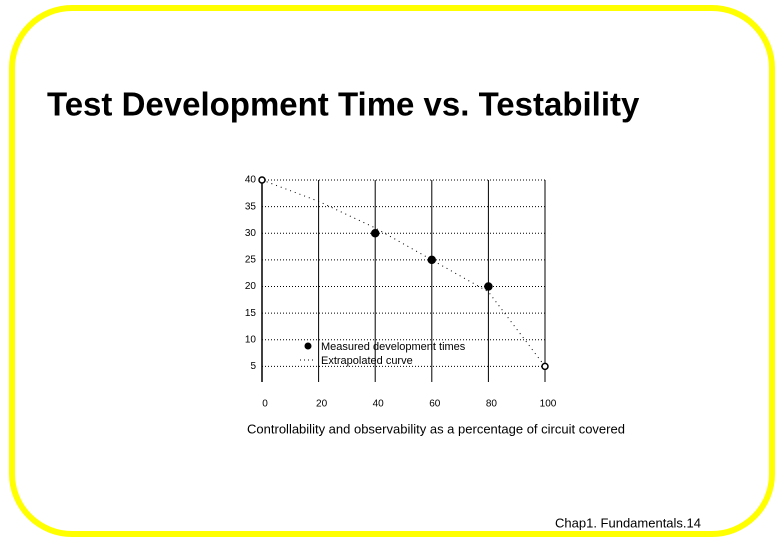  I want to click on y-tick-label: 15, so click(251, 313).